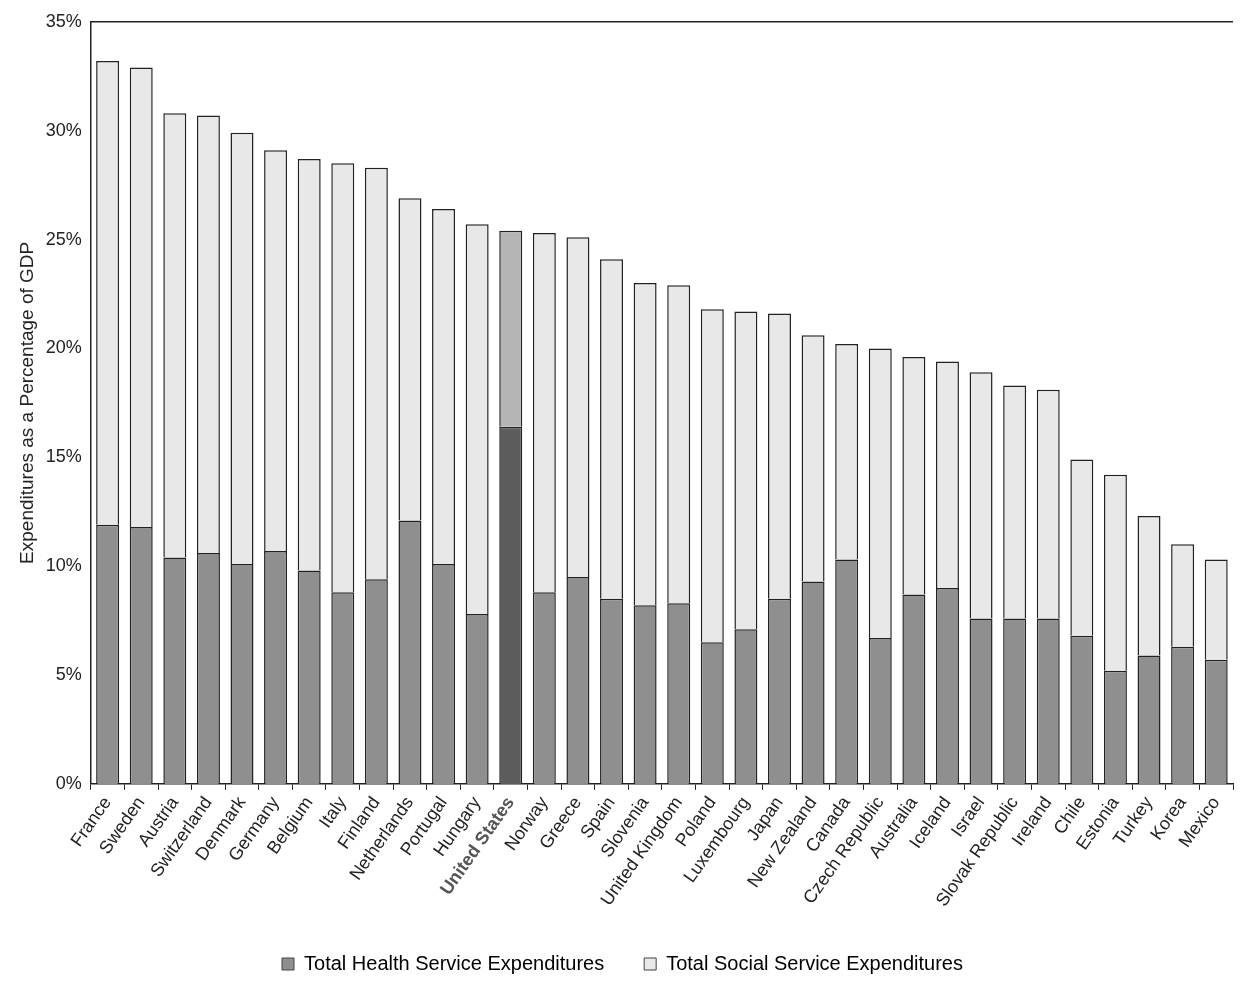  I want to click on y-tick-label: 15%, so click(63, 456).